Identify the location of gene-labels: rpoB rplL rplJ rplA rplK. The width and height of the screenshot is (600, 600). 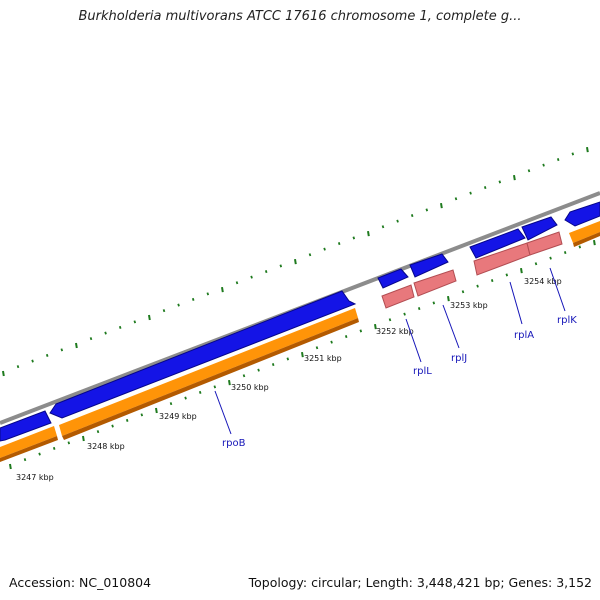
(399, 382).